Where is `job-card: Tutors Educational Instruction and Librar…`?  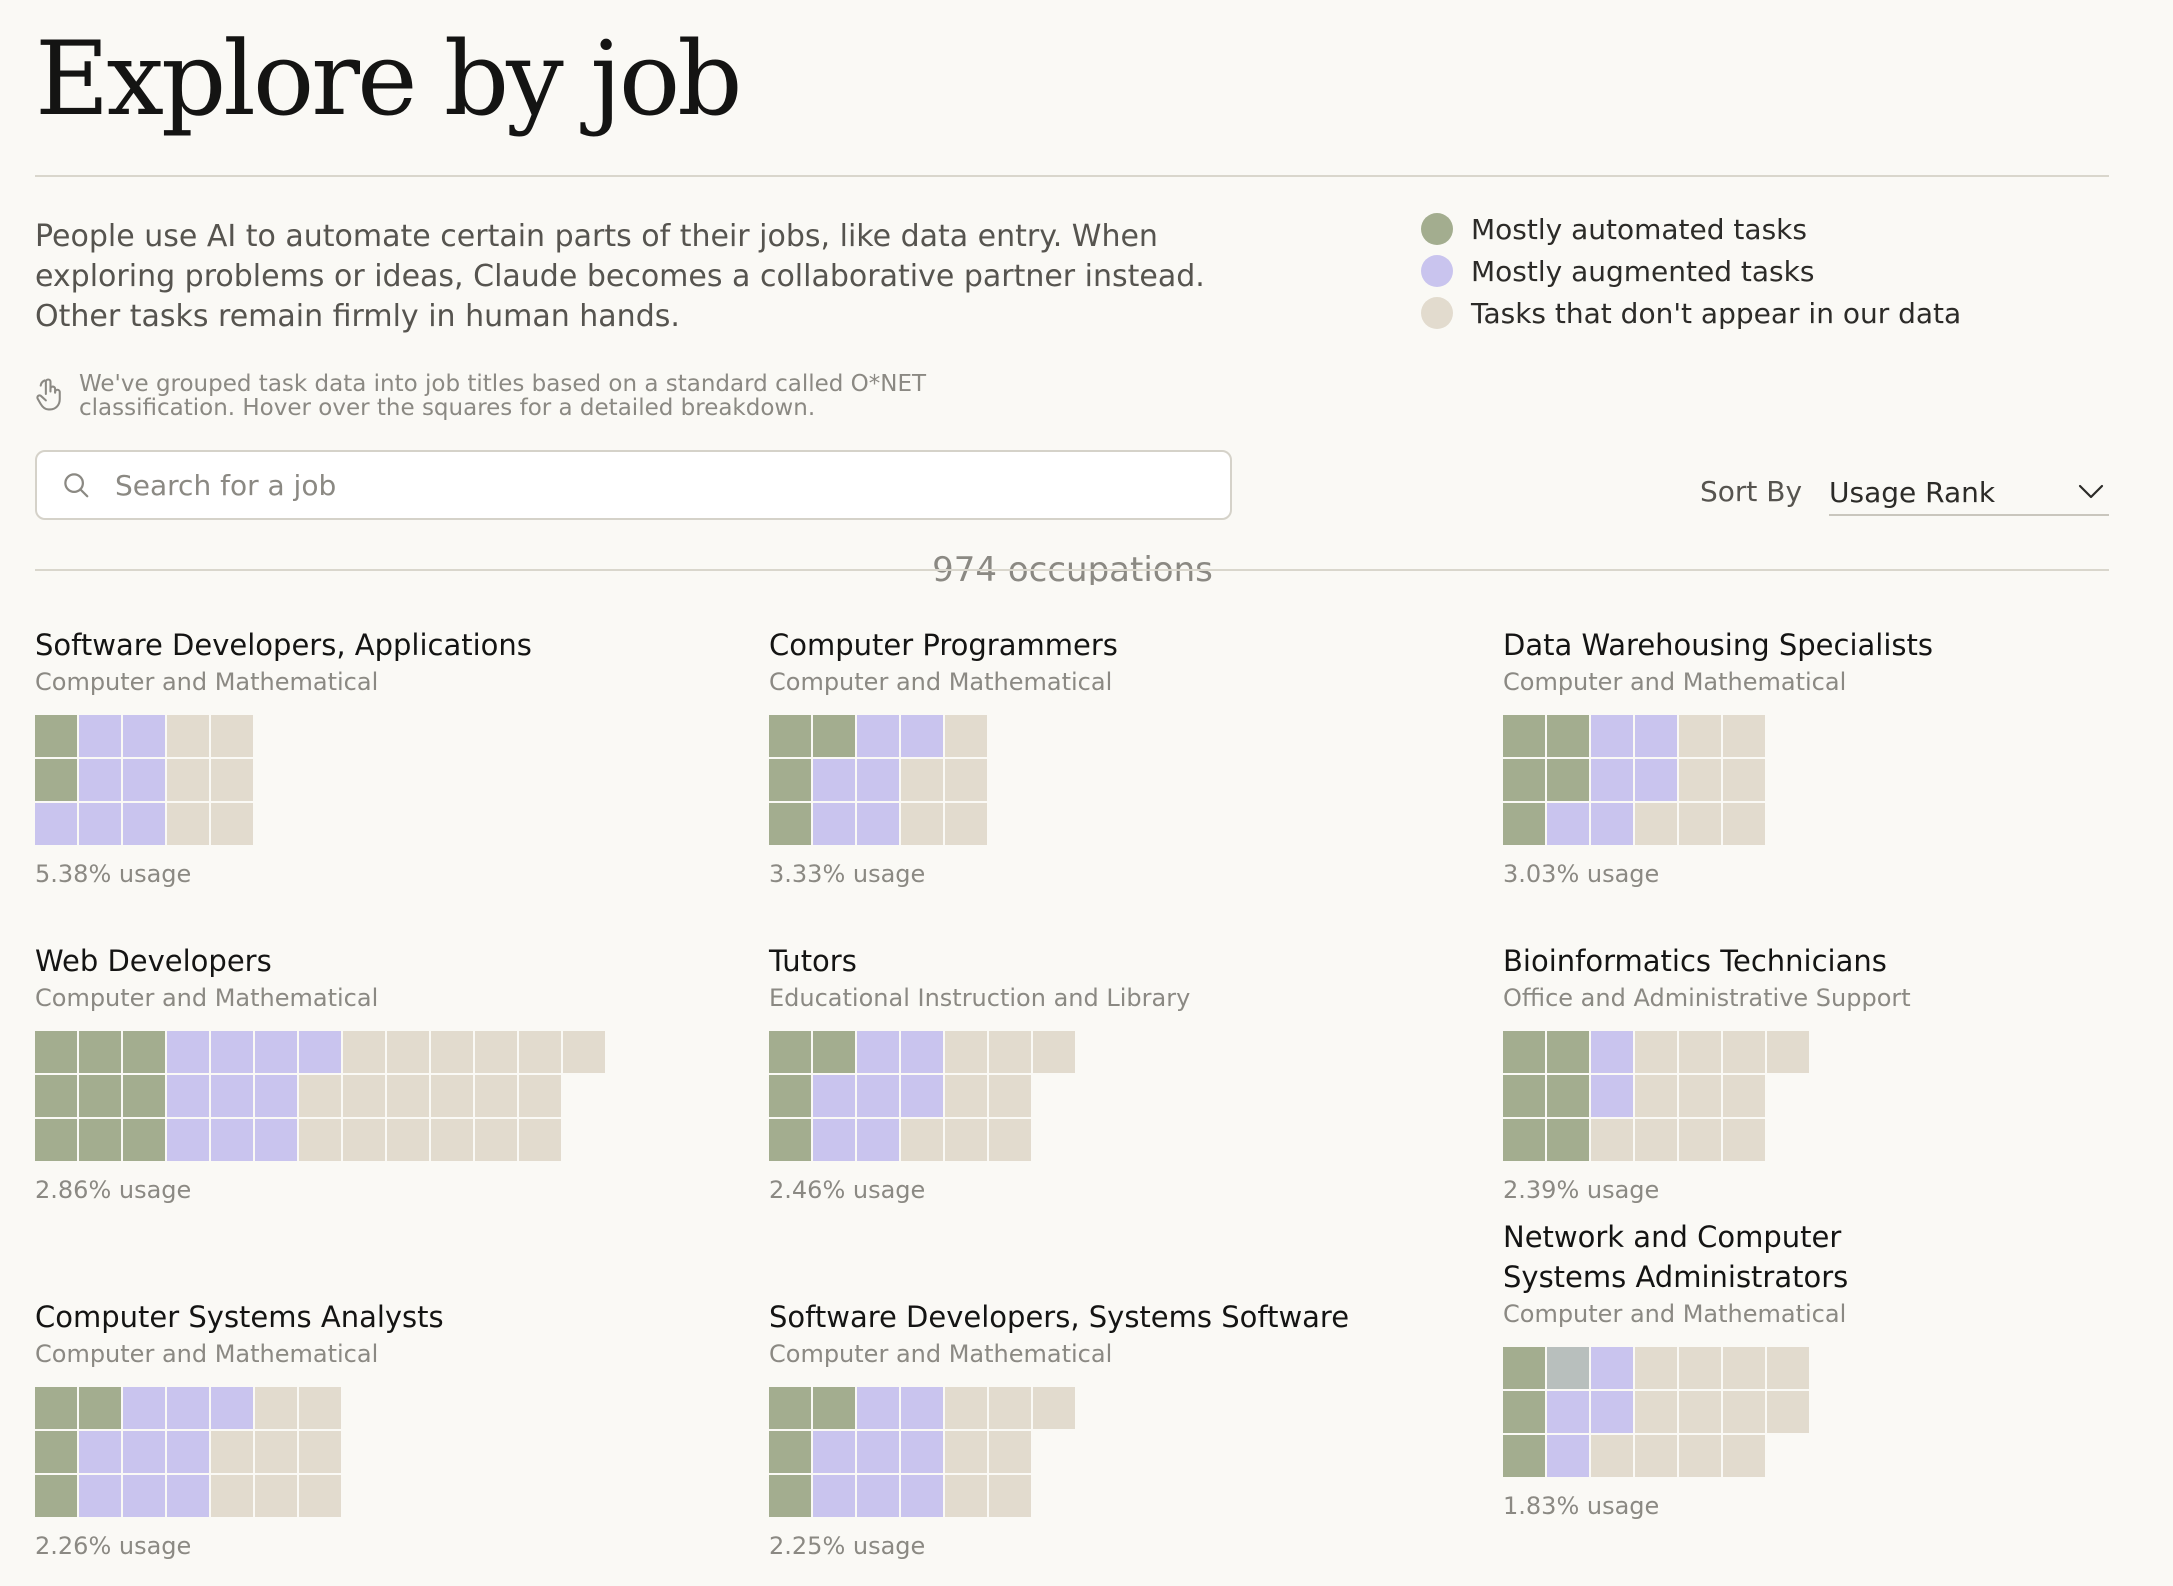
job-card: Tutors Educational Instruction and Librar… is located at coordinates (1119, 1073).